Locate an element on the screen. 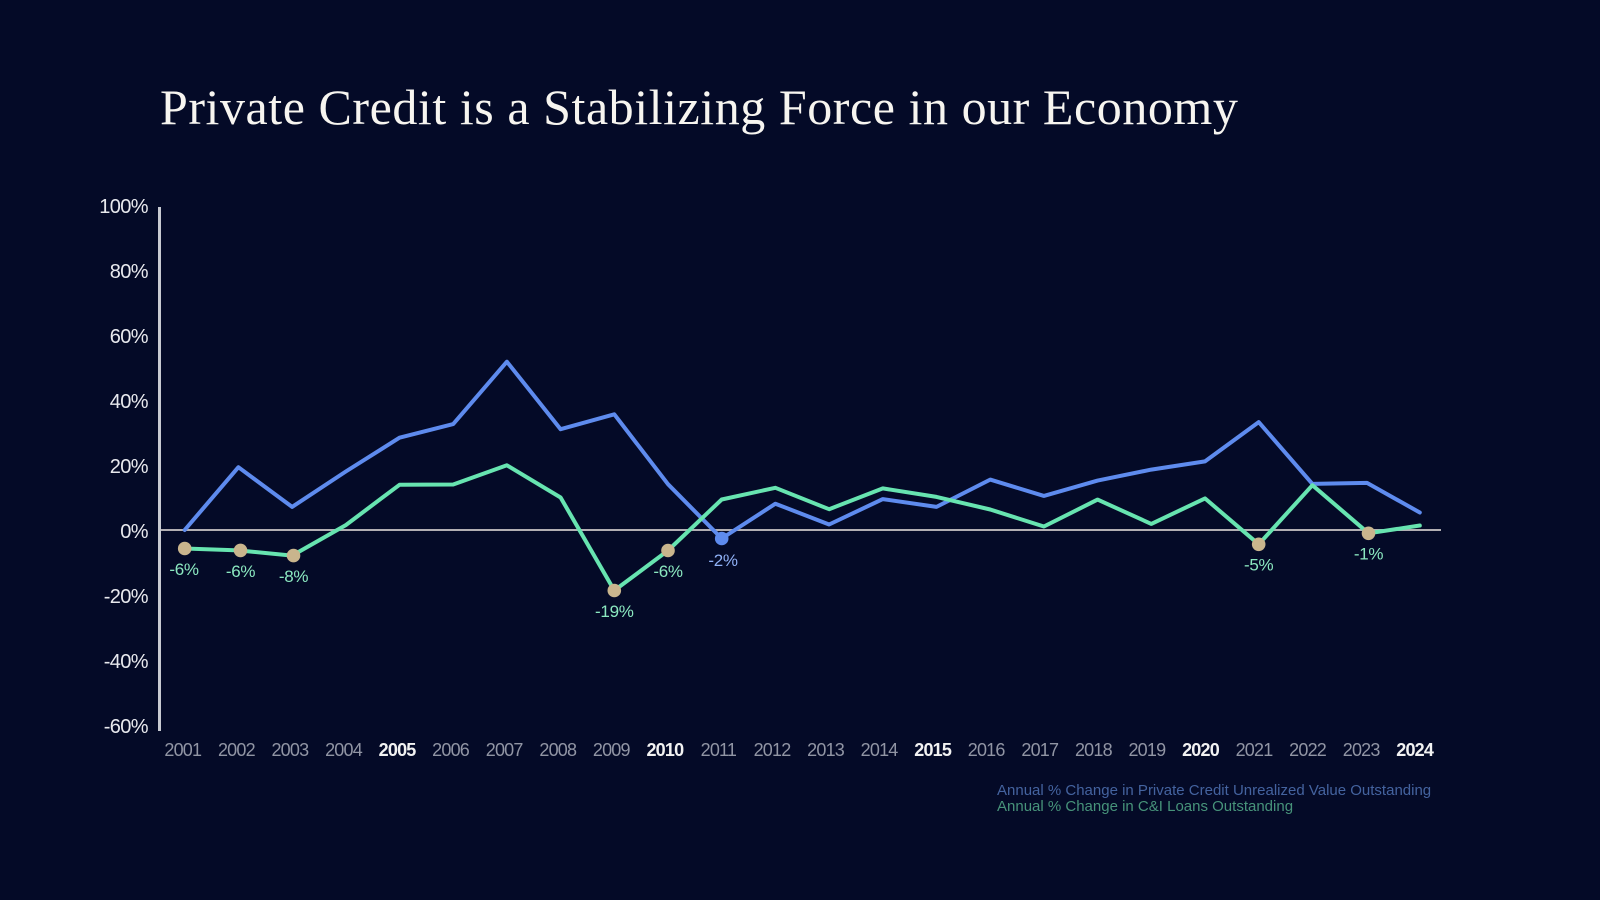 Image resolution: width=1600 pixels, height=900 pixels. svg-text: -20% is located at coordinates (126, 597).